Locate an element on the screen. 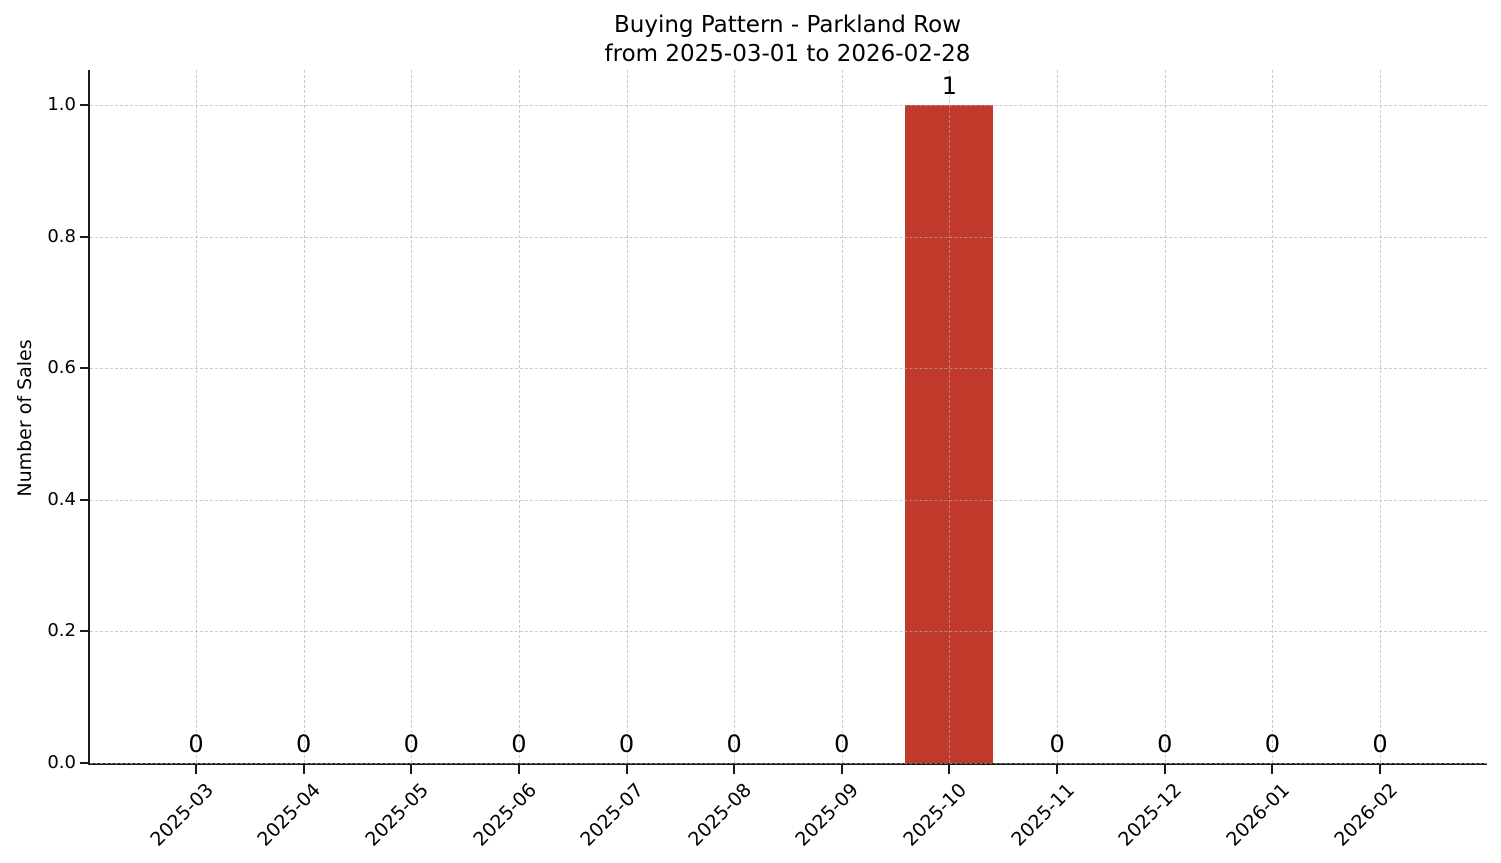 This screenshot has height=863, width=1501. y-tick-label: 0.2 is located at coordinates (61, 631).